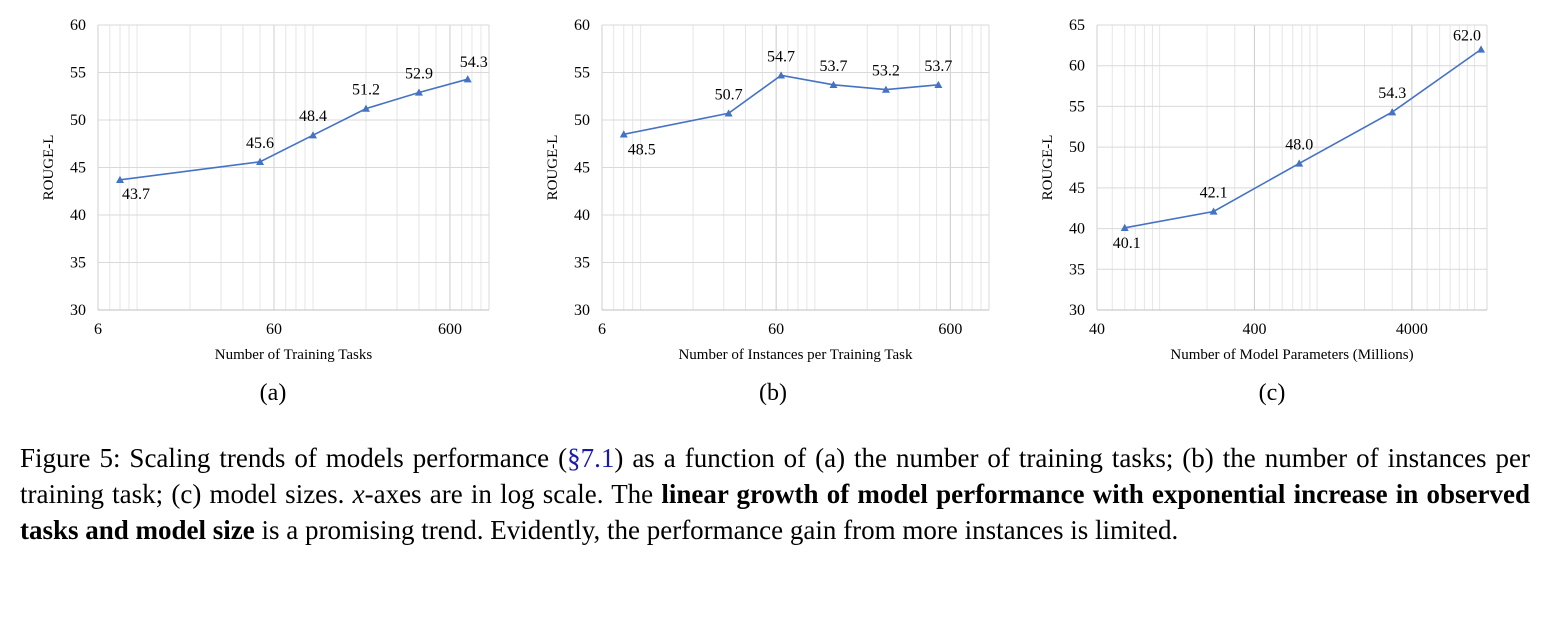 This screenshot has height=618, width=1544. What do you see at coordinates (781, 56) in the screenshot?
I see `data-label: 54.7` at bounding box center [781, 56].